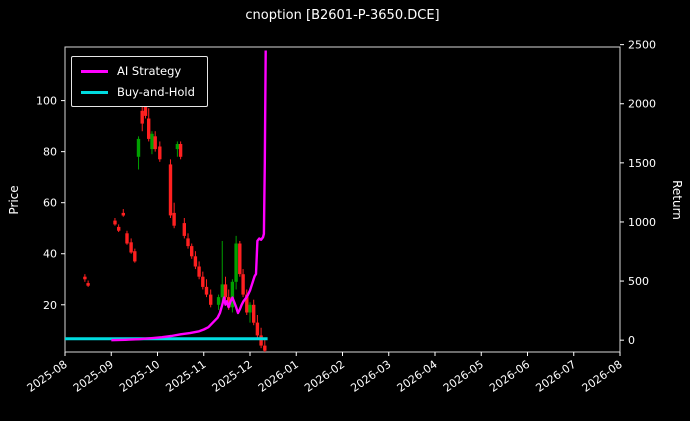 The image size is (690, 421). I want to click on return-axis-label: Return, so click(677, 200).